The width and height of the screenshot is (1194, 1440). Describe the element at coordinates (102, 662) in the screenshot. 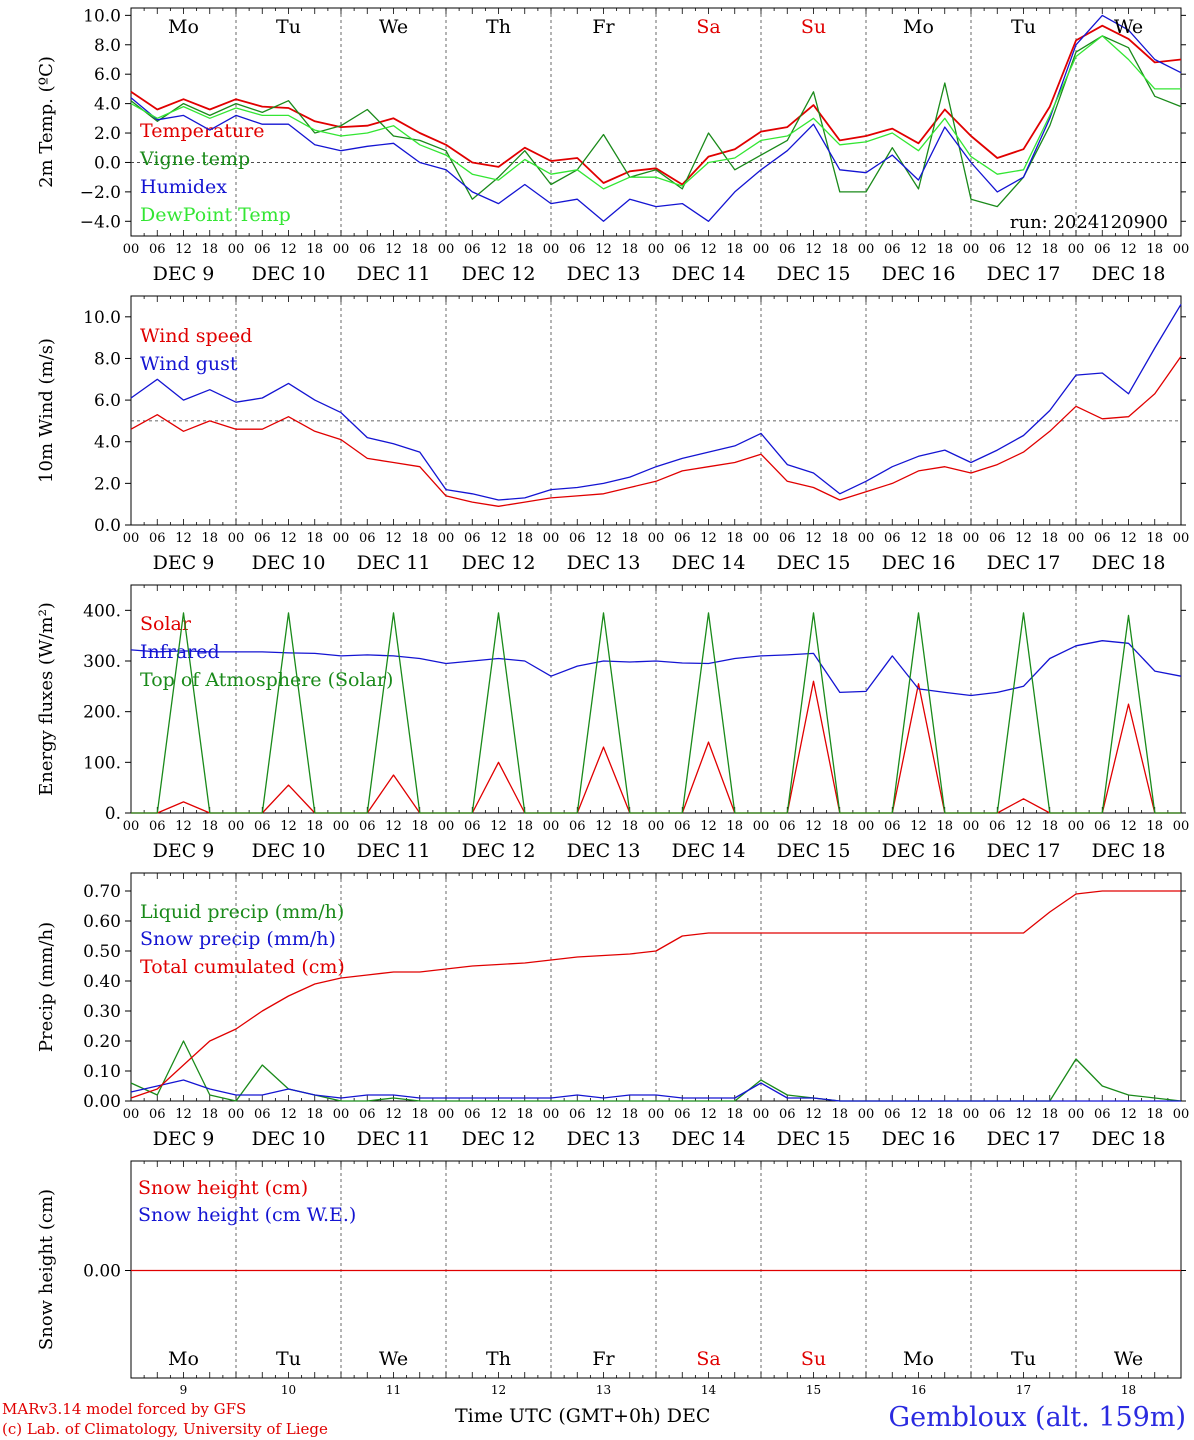

I see `y-tick-label: 300.` at that location.